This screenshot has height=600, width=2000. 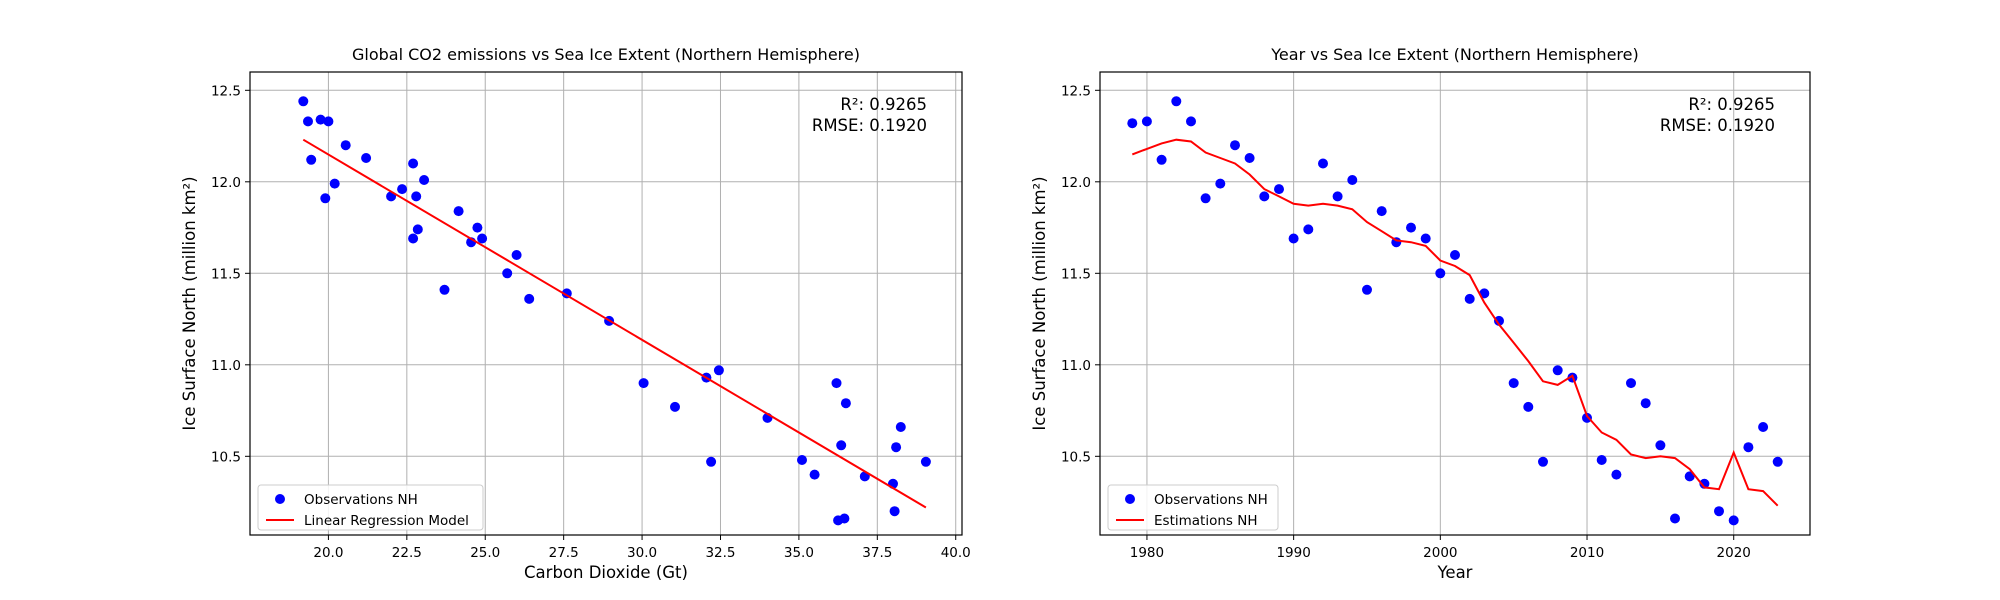 I want to click on x-tick-label: 2000, so click(x=1440, y=553).